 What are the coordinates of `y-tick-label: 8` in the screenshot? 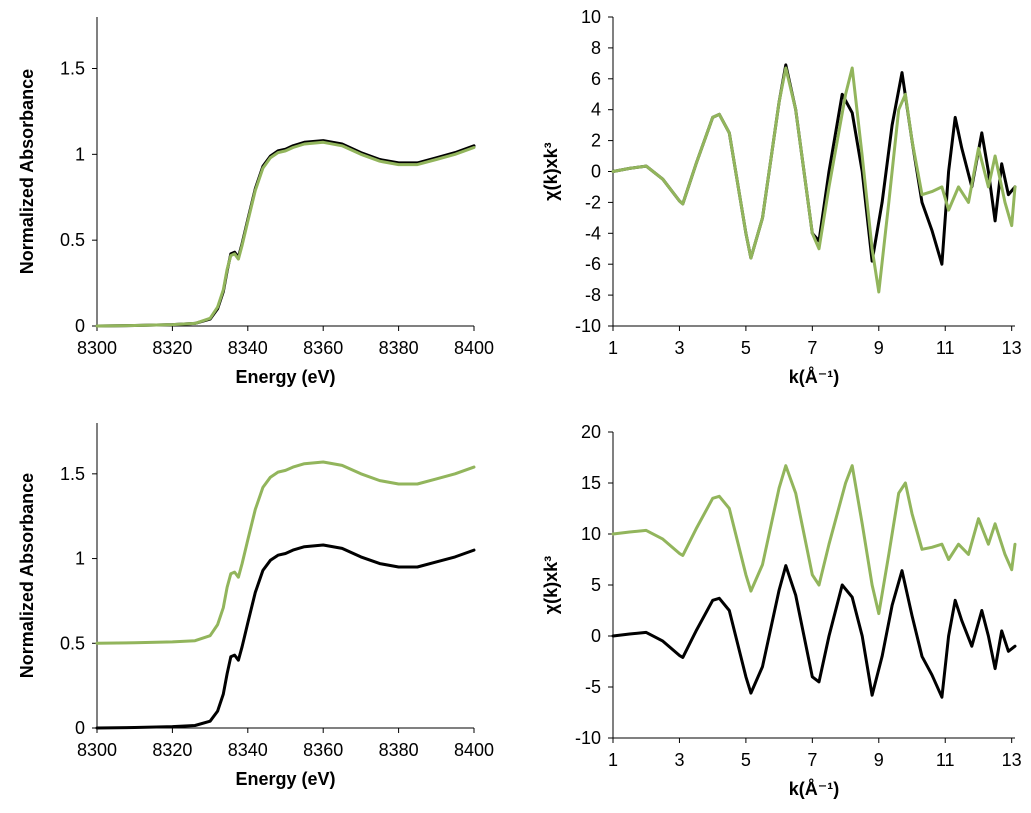 It's located at (596, 48).